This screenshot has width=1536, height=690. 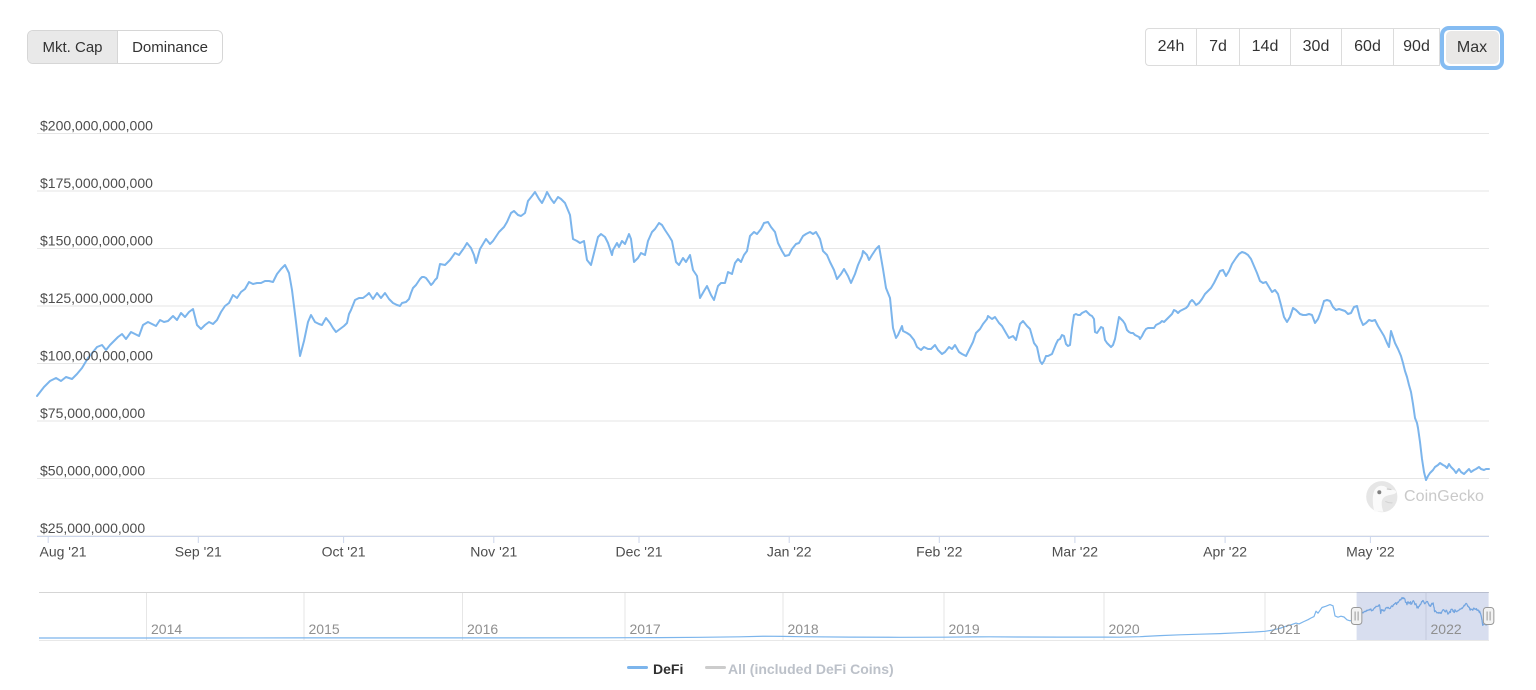 What do you see at coordinates (92, 413) in the screenshot?
I see `svg-text: $75,000,000,000` at bounding box center [92, 413].